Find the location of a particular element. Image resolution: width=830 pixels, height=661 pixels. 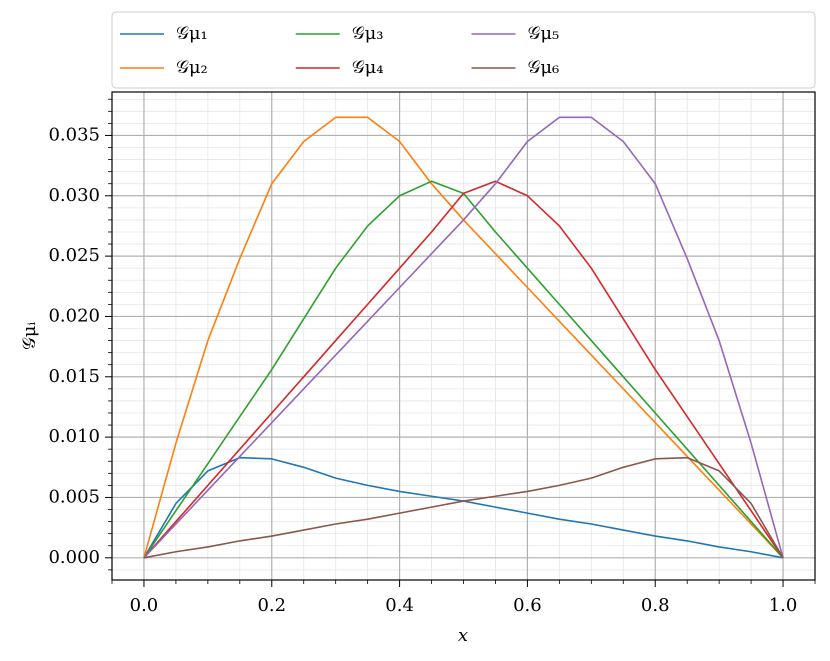

legend-label: 𝒢μ₃ is located at coordinates (368, 33).